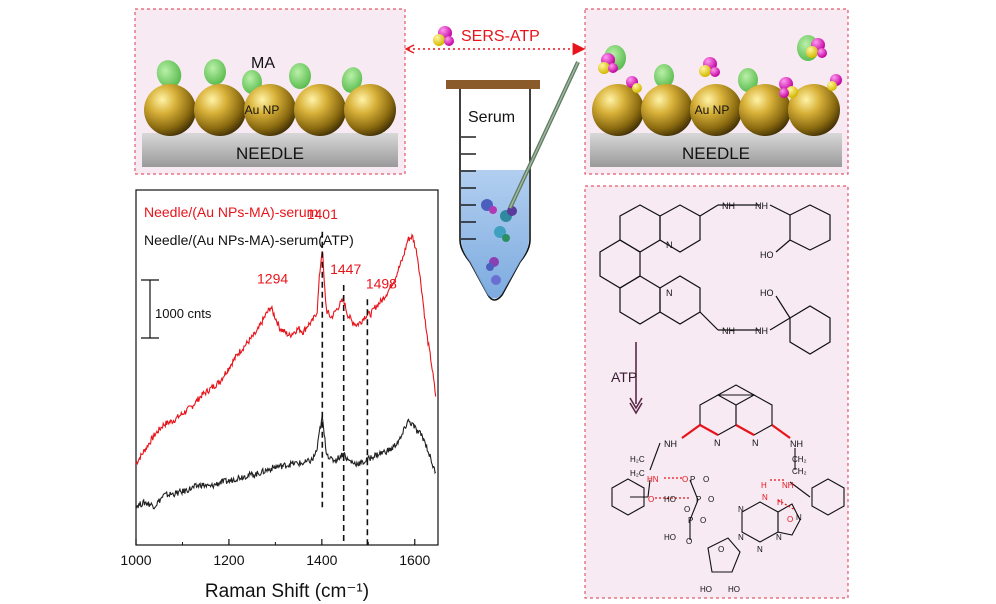 Image resolution: width=996 pixels, height=604 pixels. I want to click on x-tick-label-1400: 1400, so click(321, 560).